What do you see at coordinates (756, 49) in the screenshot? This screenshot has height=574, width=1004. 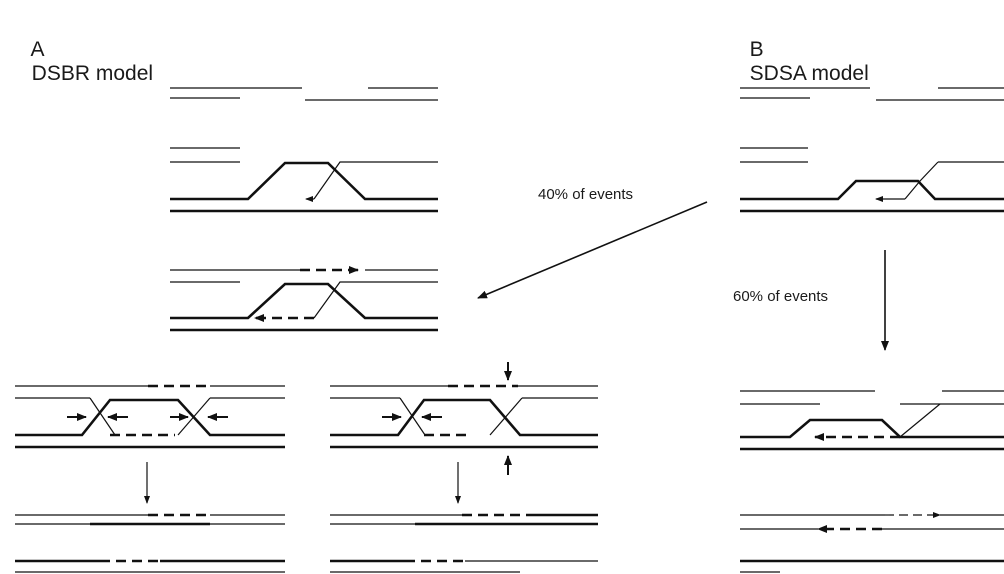 I see `panel-b-letter: B` at bounding box center [756, 49].